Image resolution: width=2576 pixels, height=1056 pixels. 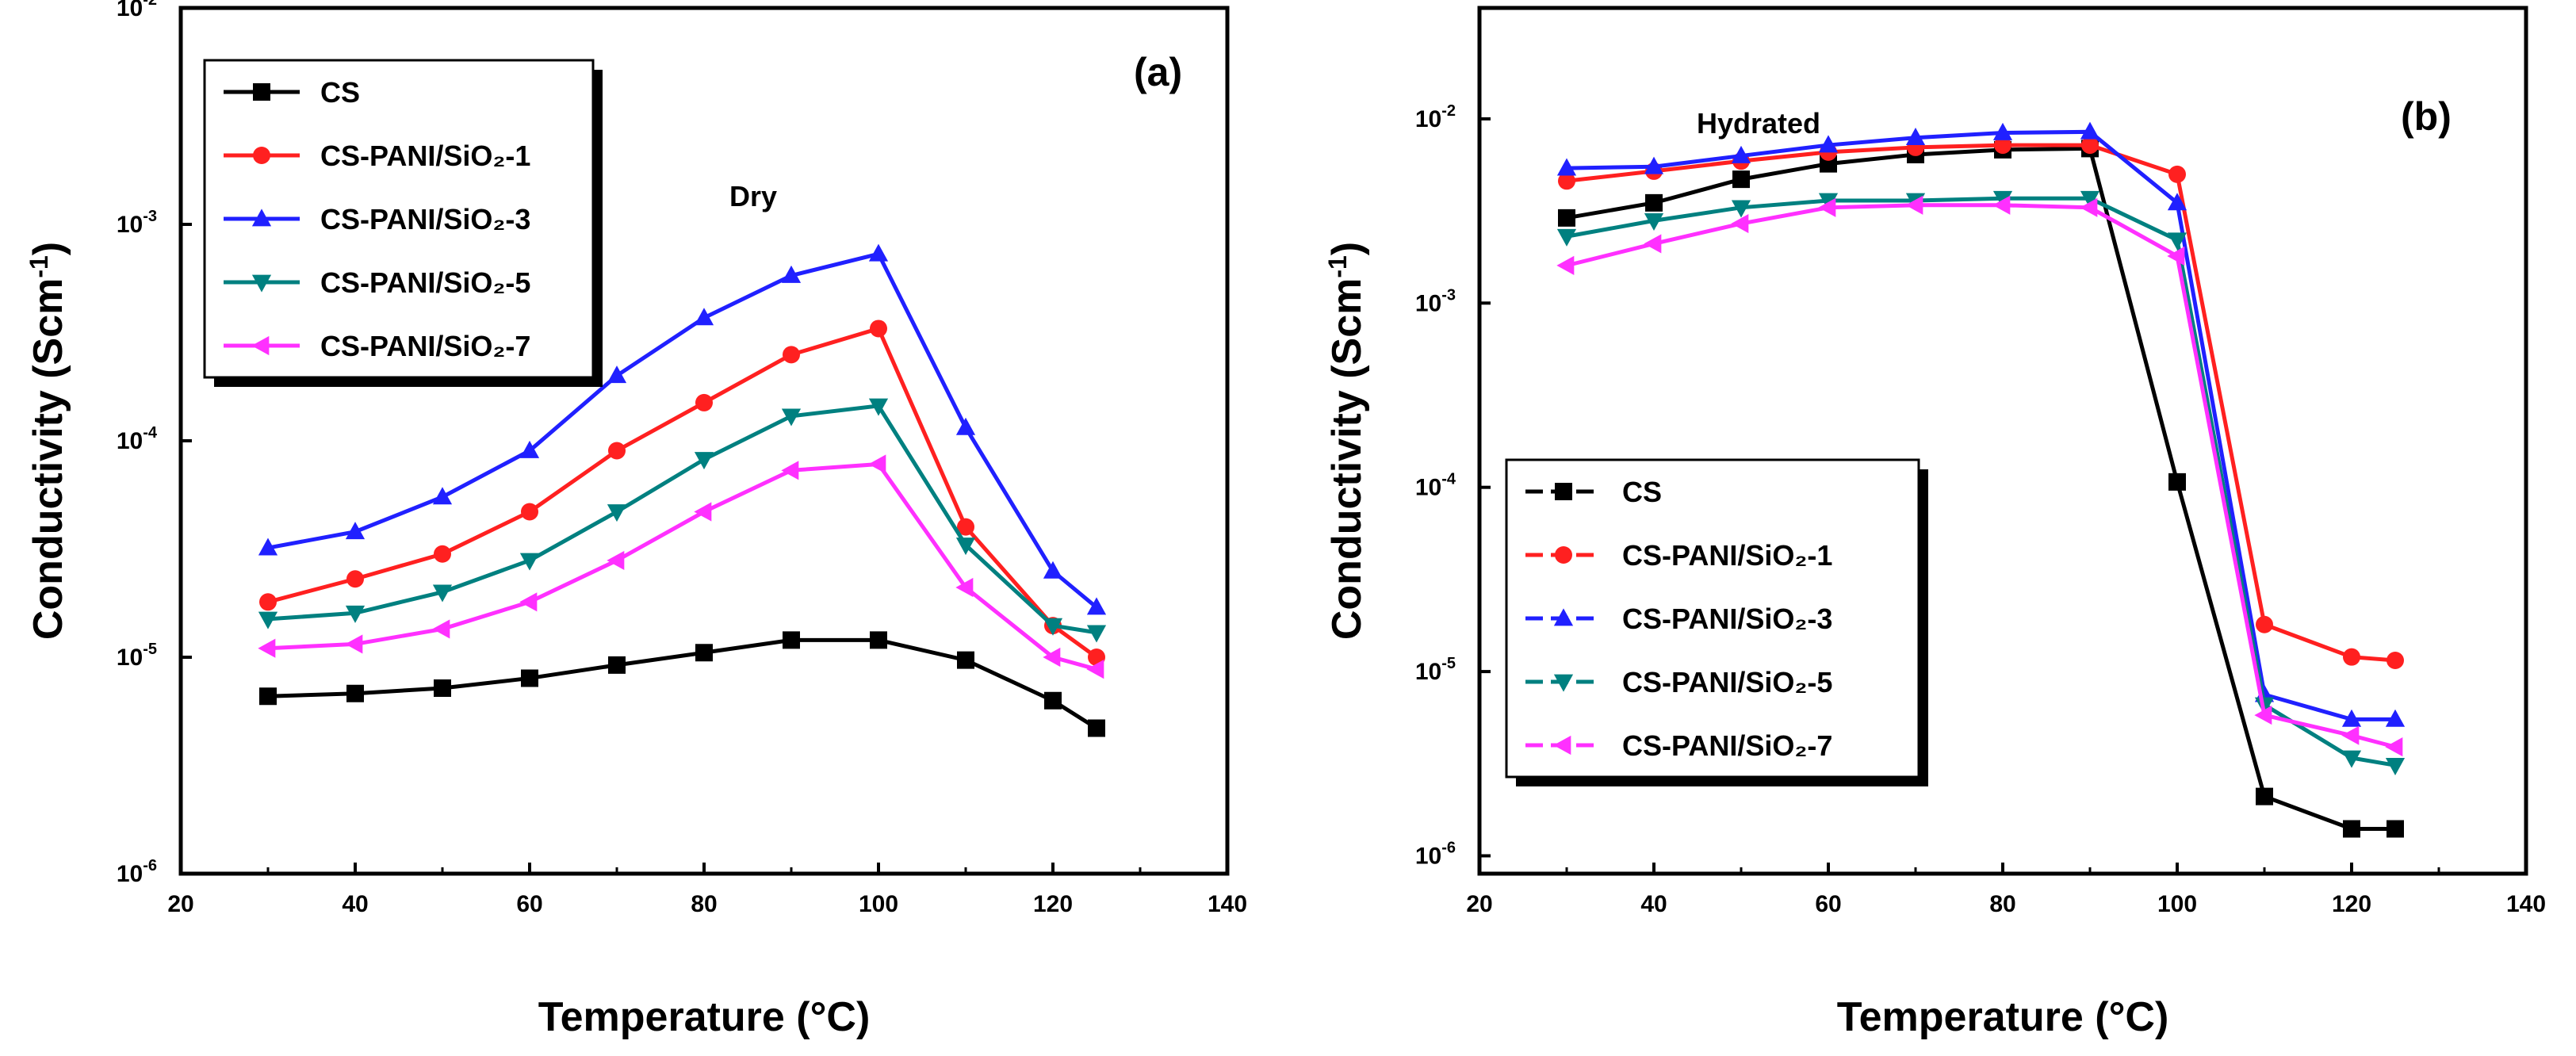 I want to click on panel-b-x-axis-title: Temperature (°C), so click(x=2003, y=1017).